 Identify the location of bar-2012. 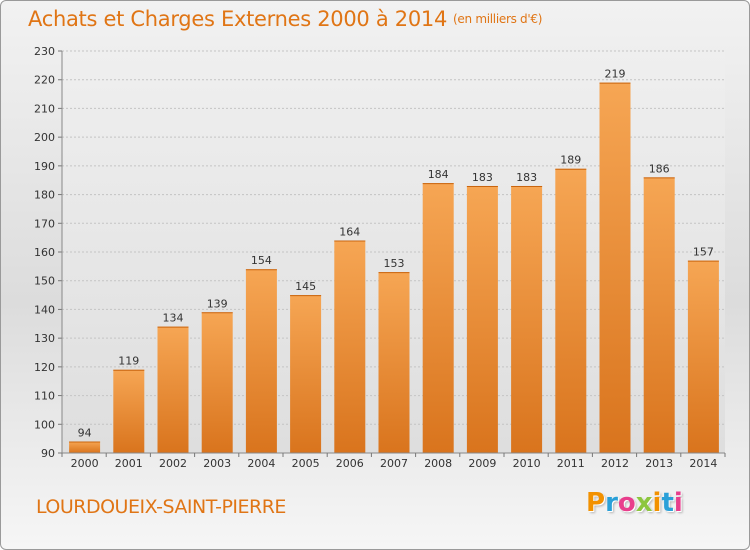
(615, 267).